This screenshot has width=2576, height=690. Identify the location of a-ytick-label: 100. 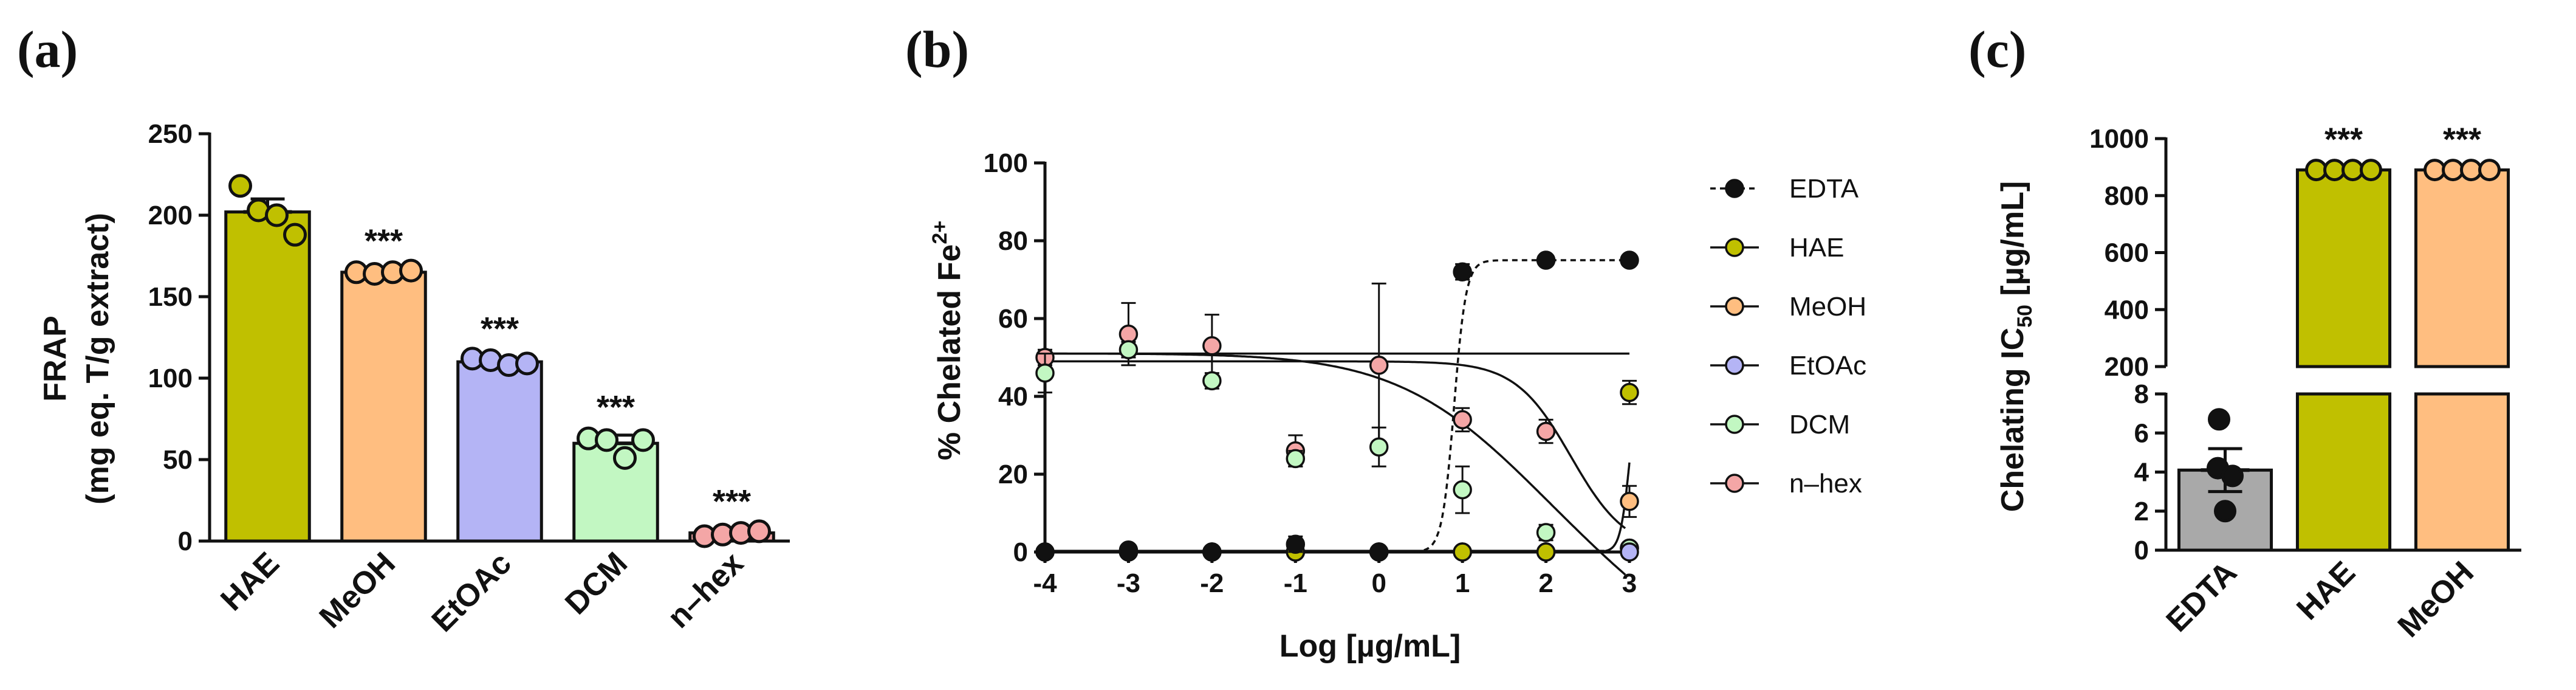
(170, 378).